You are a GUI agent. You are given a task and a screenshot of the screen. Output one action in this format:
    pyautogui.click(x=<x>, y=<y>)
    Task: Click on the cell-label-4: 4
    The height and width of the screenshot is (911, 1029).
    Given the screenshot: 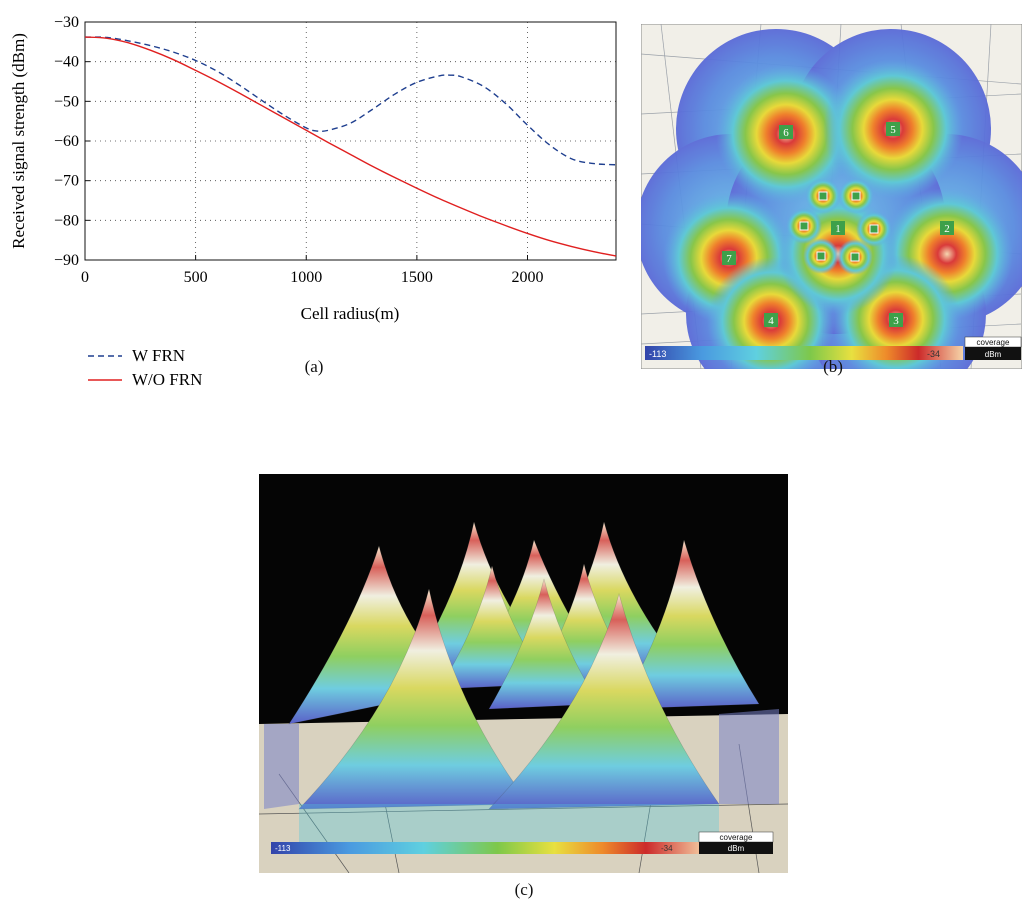 What is the action you would take?
    pyautogui.click(x=771, y=320)
    